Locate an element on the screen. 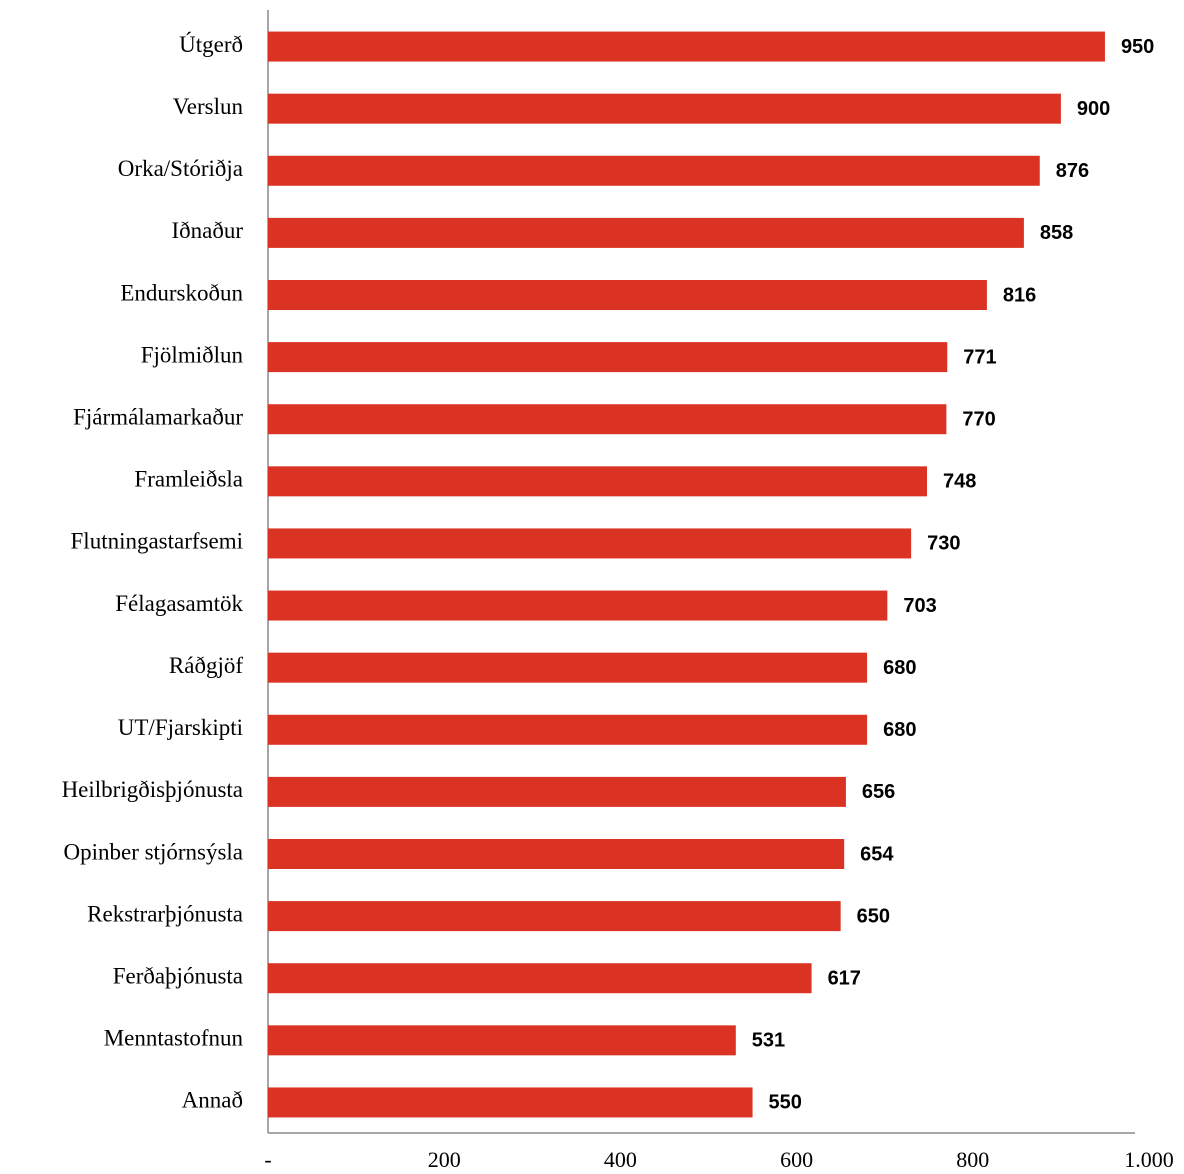 This screenshot has width=1184, height=1174. y-tick-label: Félagasamtök is located at coordinates (179, 603).